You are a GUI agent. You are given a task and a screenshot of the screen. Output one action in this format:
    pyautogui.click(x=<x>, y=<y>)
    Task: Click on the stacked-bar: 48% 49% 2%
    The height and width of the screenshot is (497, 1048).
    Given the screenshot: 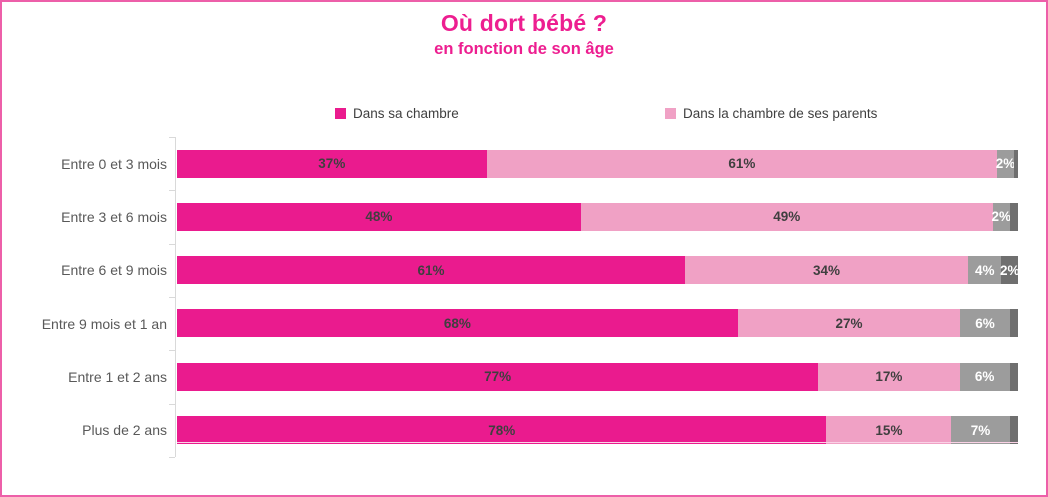 What is the action you would take?
    pyautogui.click(x=597, y=216)
    